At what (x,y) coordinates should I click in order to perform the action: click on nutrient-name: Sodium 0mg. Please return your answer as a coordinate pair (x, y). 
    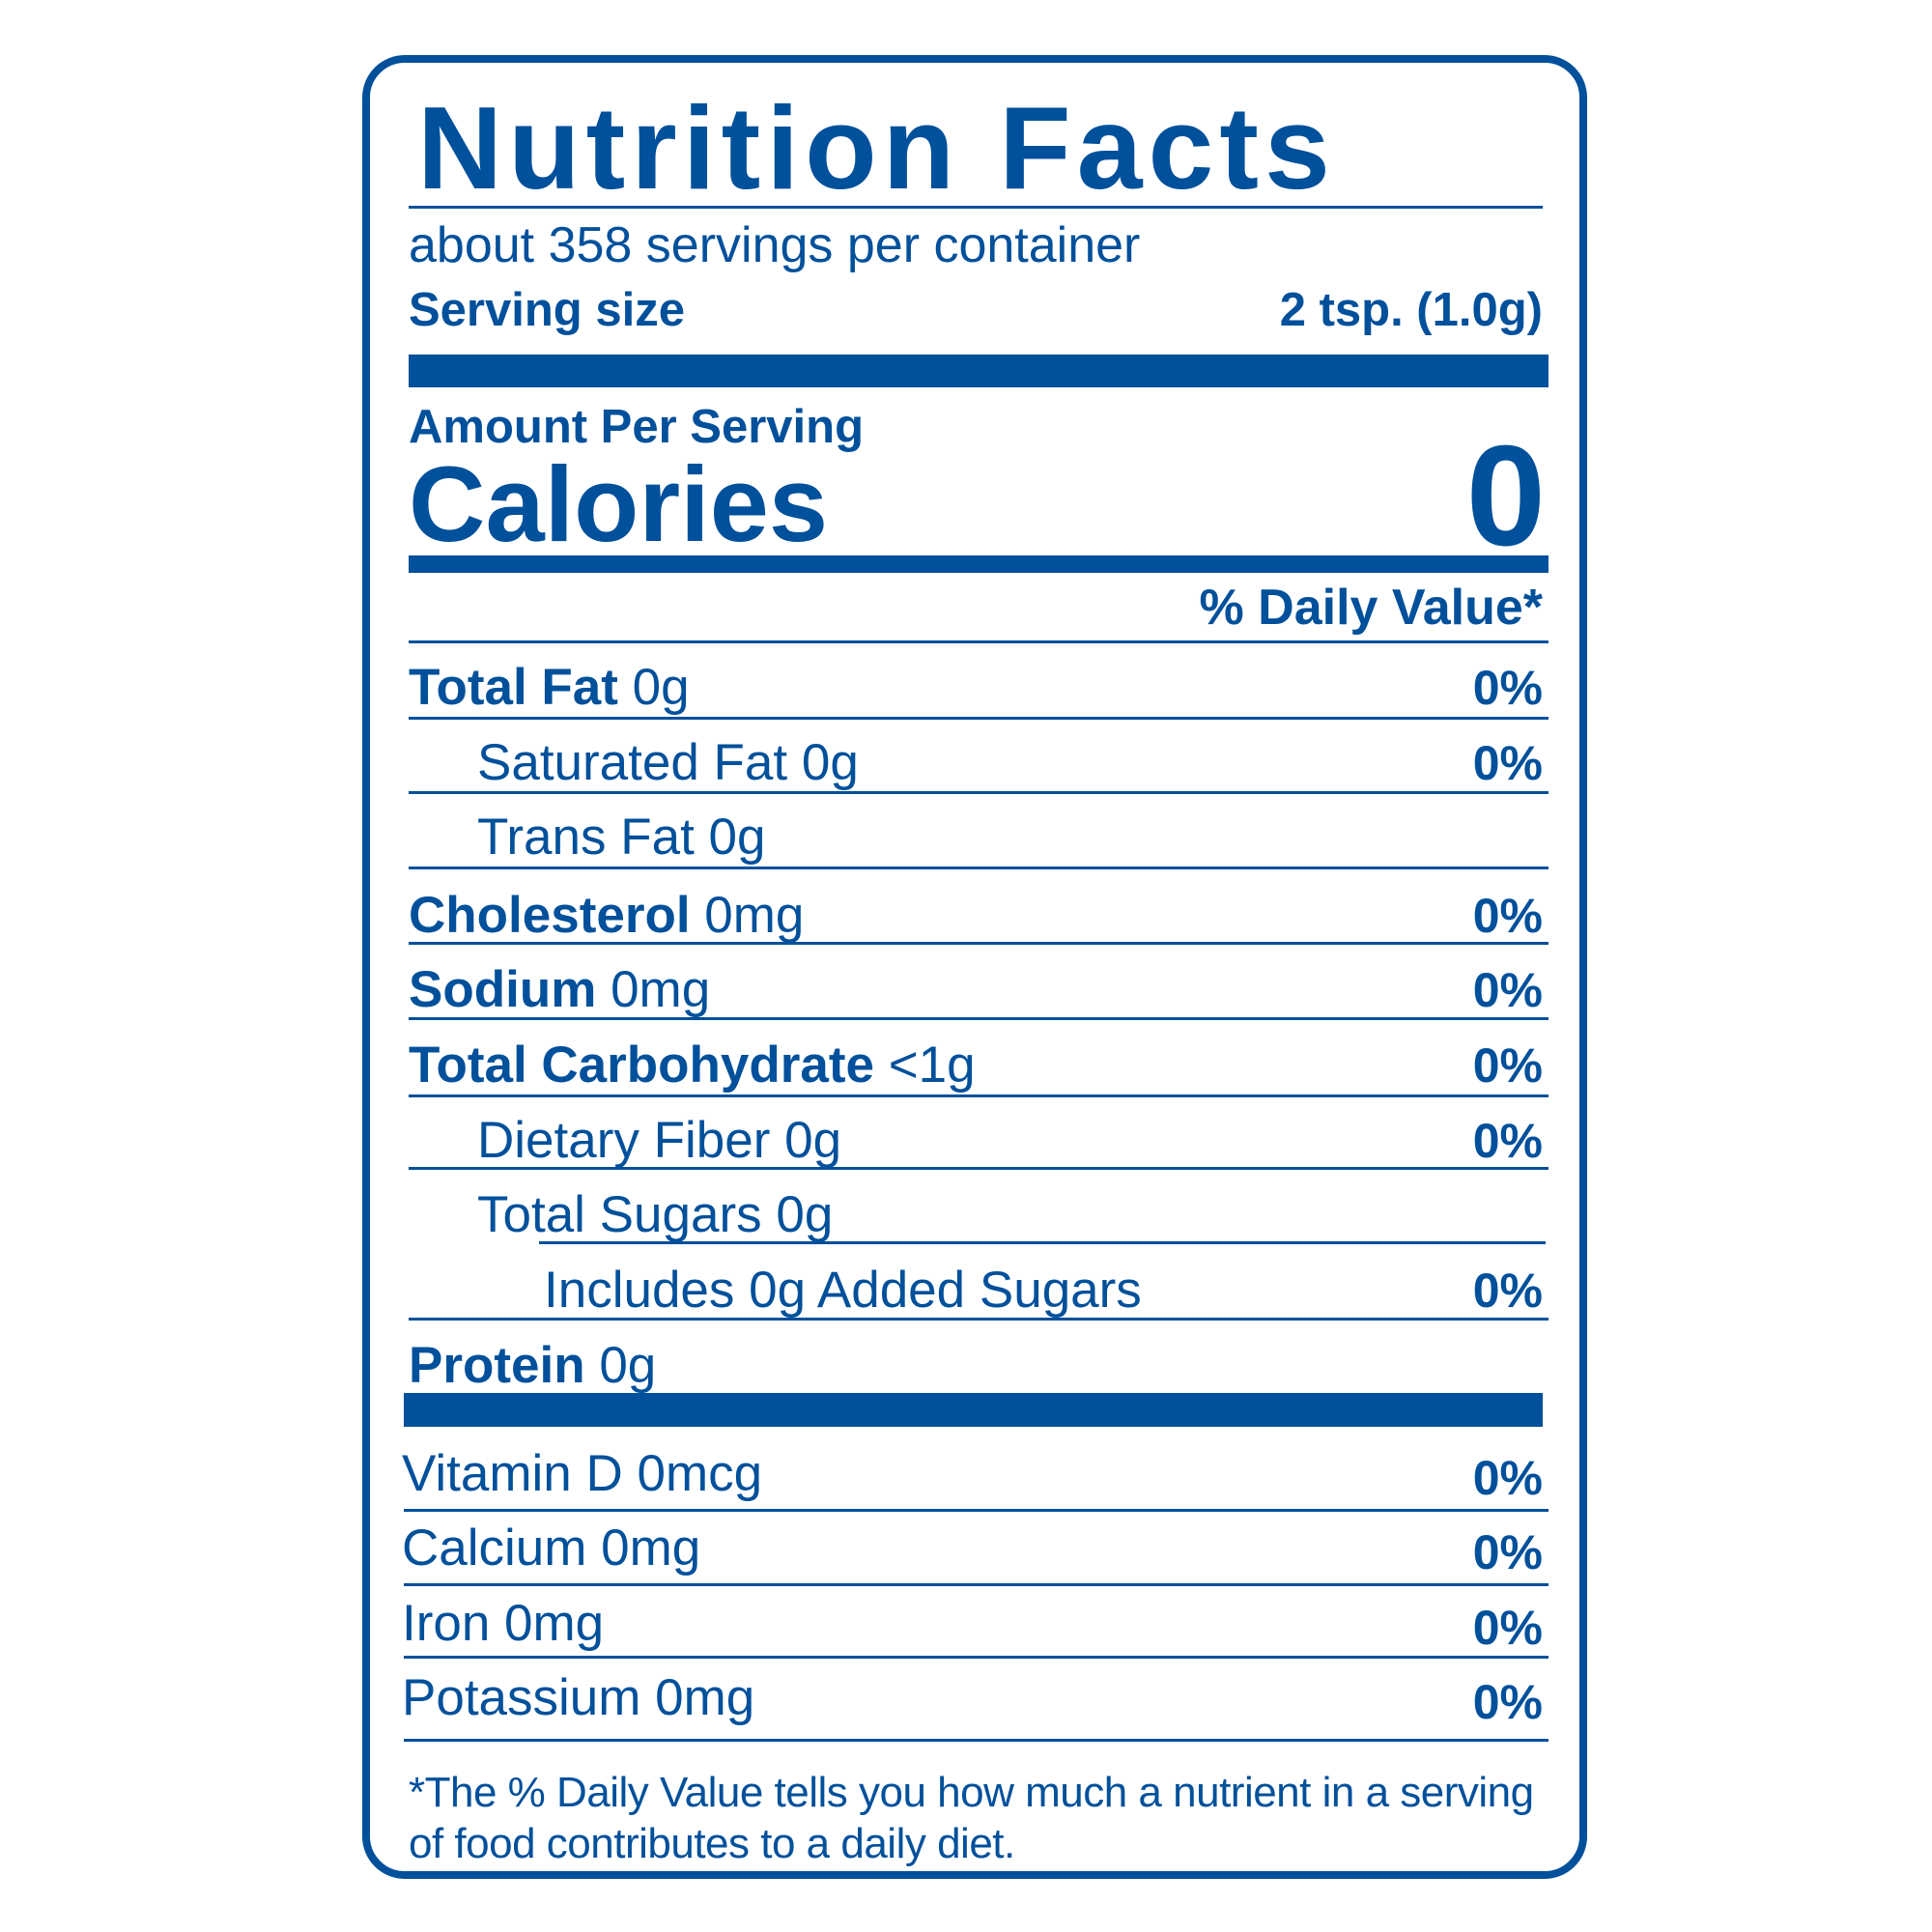
    Looking at the image, I should click on (560, 989).